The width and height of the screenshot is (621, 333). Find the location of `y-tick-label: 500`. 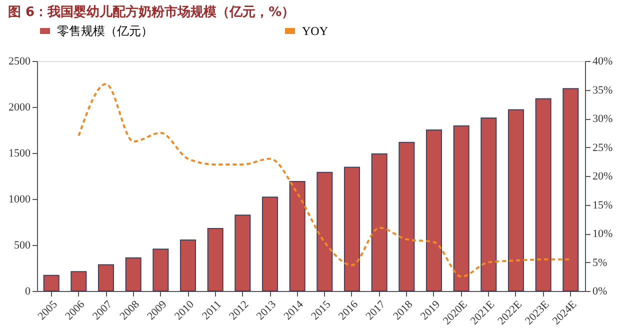

y-tick-label: 500 is located at coordinates (22, 246).